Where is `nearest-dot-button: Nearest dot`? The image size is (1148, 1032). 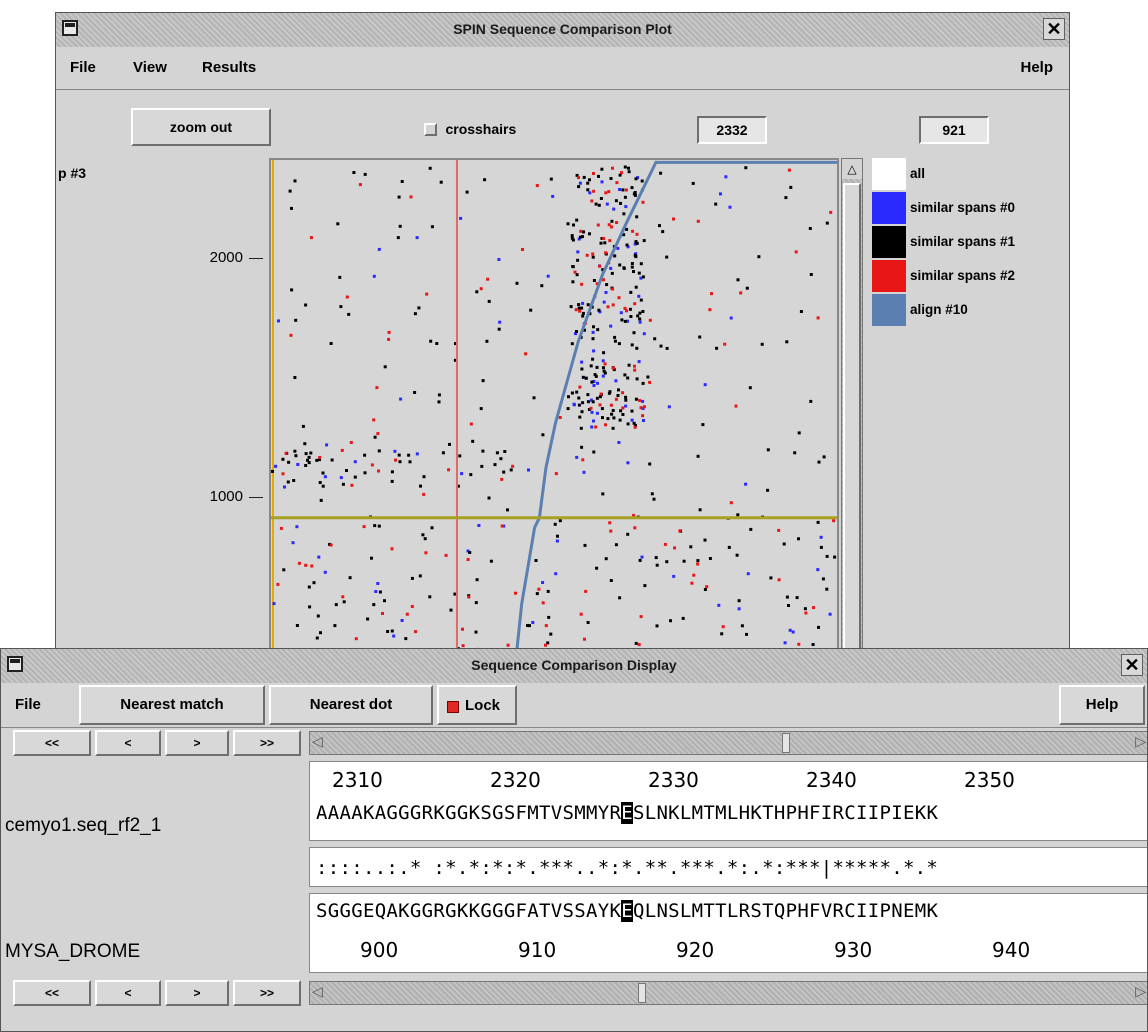 nearest-dot-button: Nearest dot is located at coordinates (351, 705).